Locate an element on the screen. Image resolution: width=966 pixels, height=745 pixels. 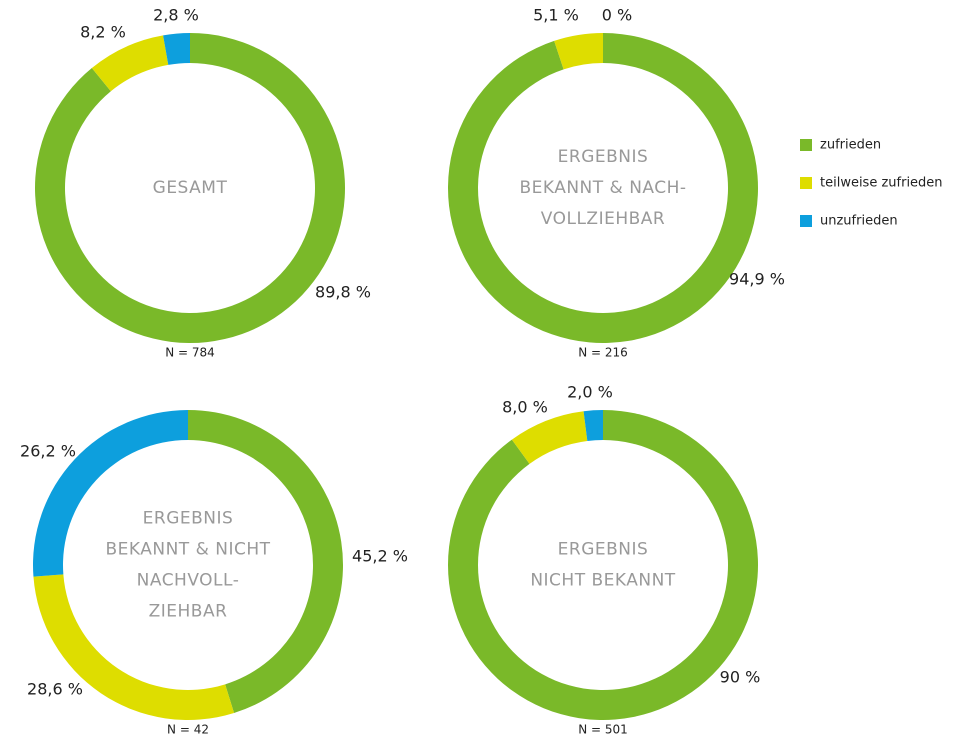
legend-label: zufrieden is located at coordinates (850, 145).